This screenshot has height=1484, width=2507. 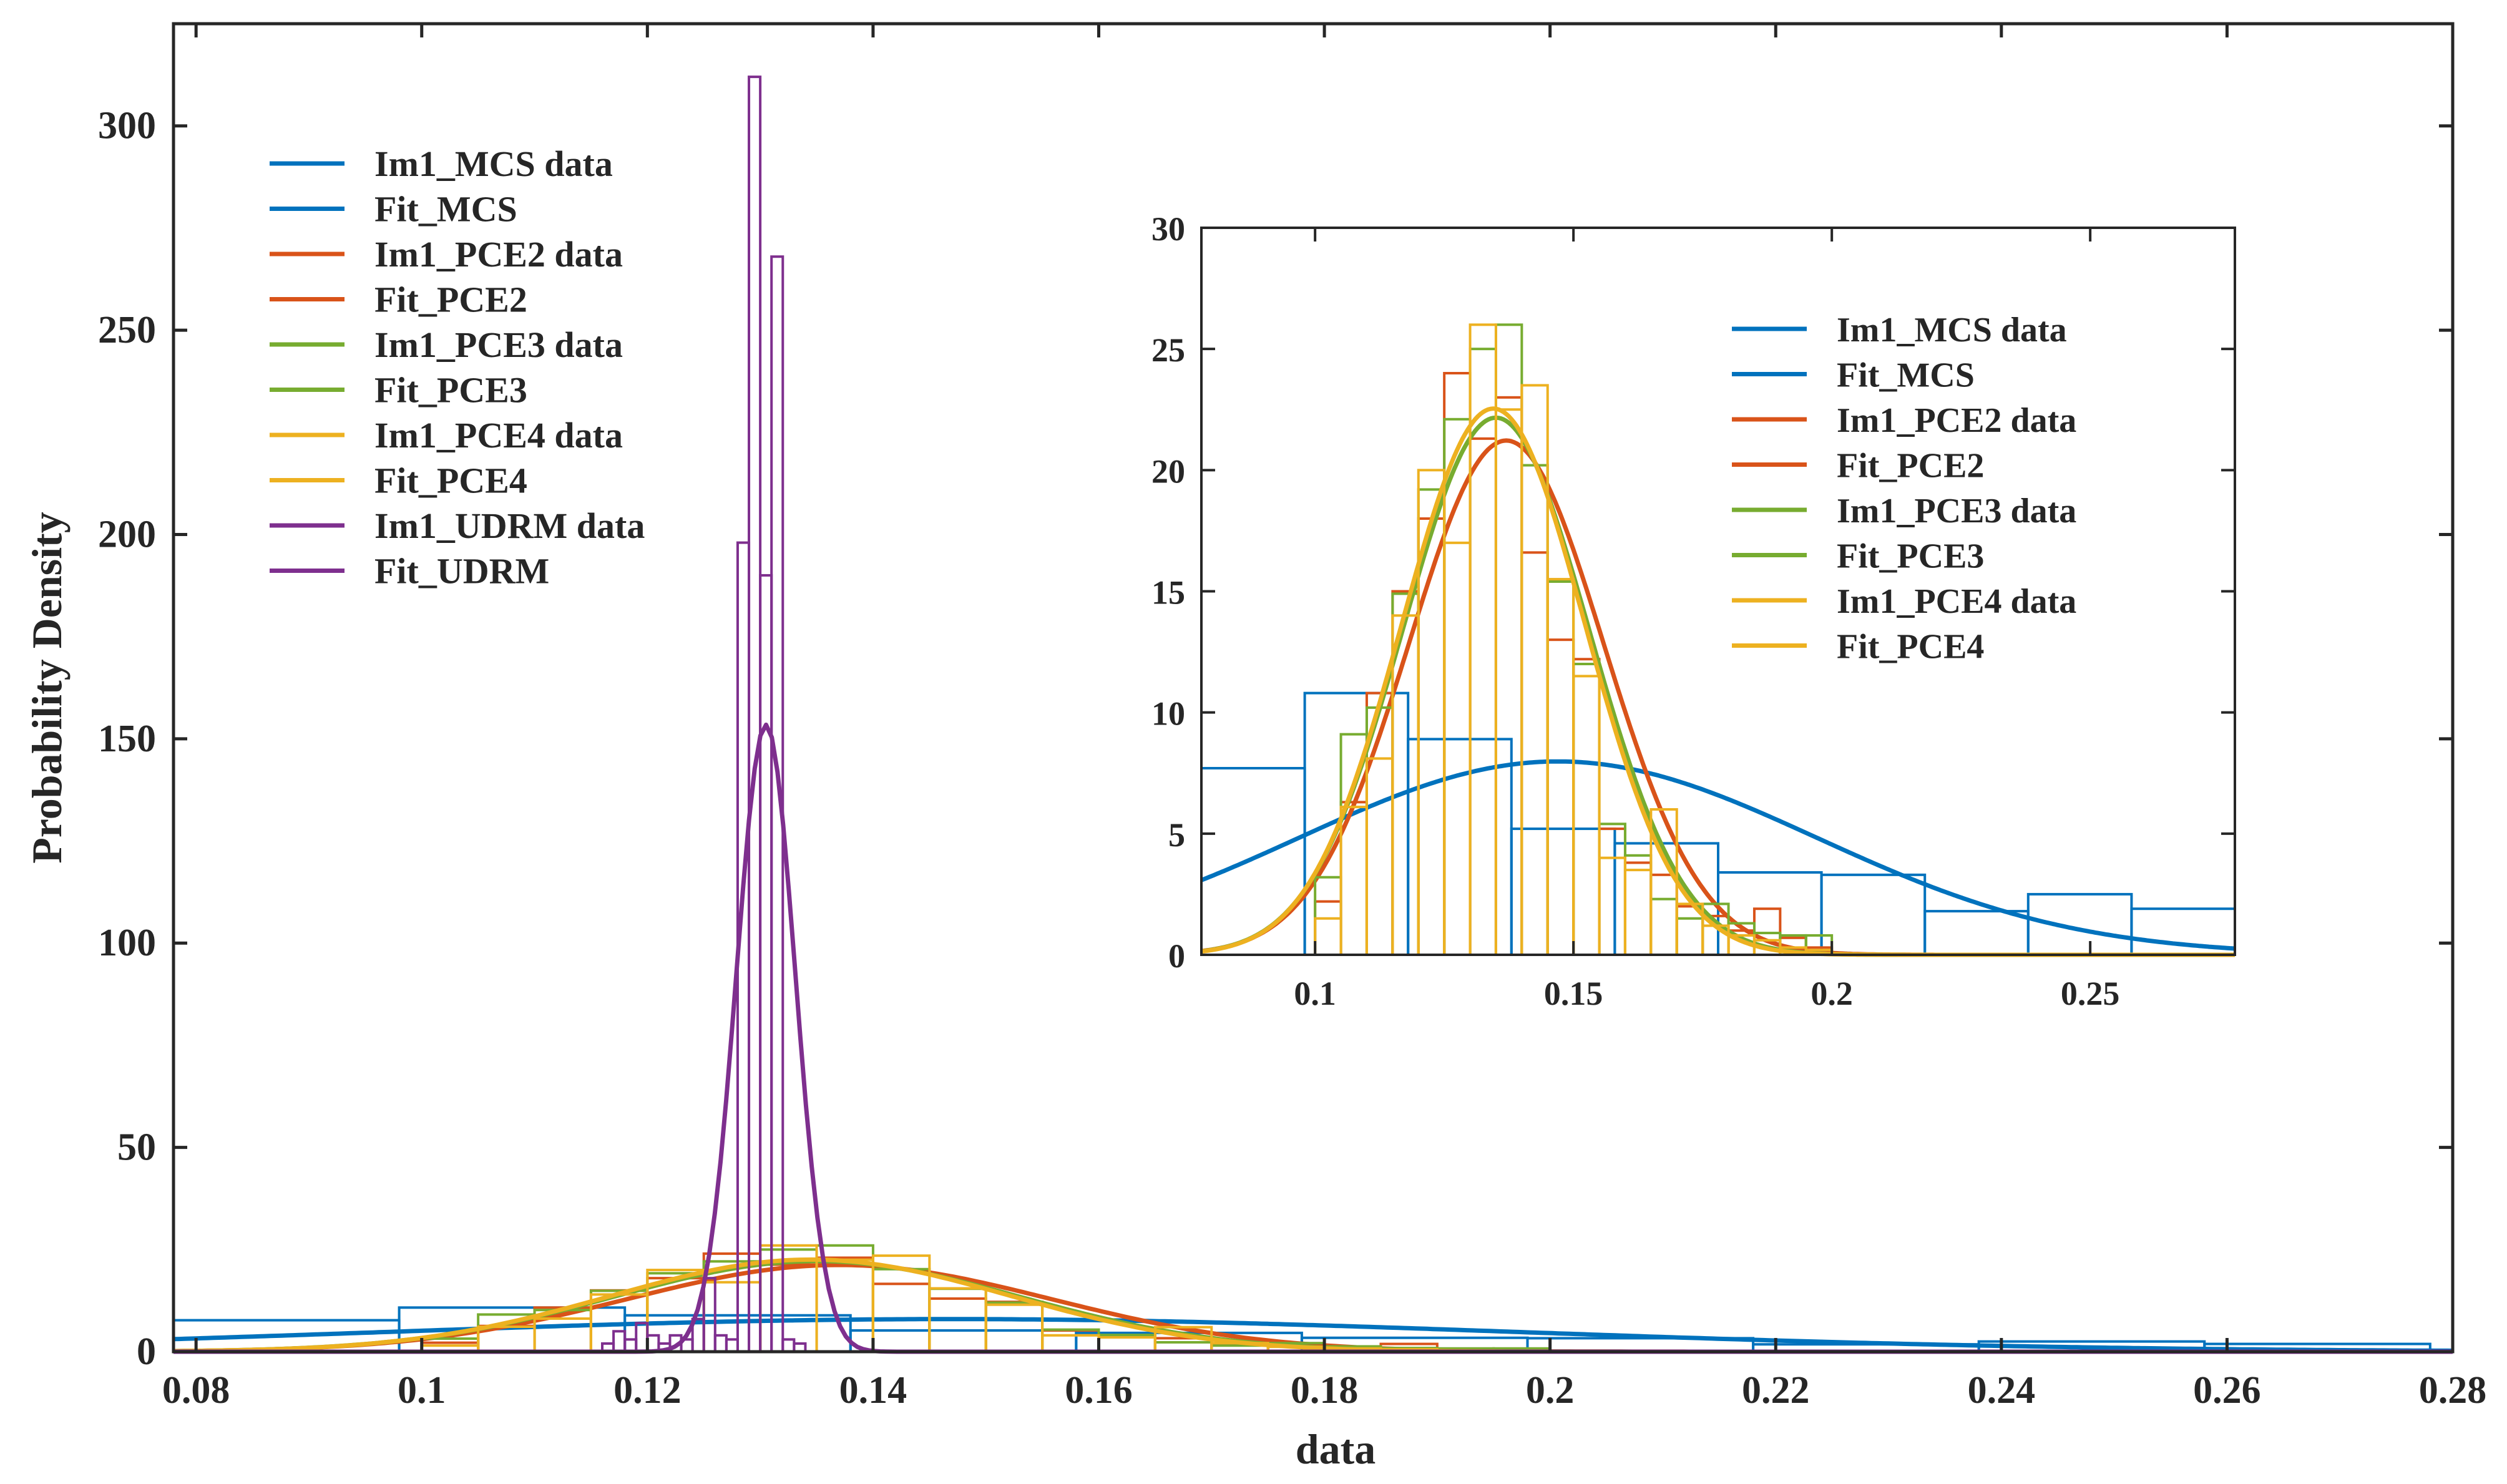 I want to click on main-x-tick-label: 0.28, so click(x=2453, y=1390).